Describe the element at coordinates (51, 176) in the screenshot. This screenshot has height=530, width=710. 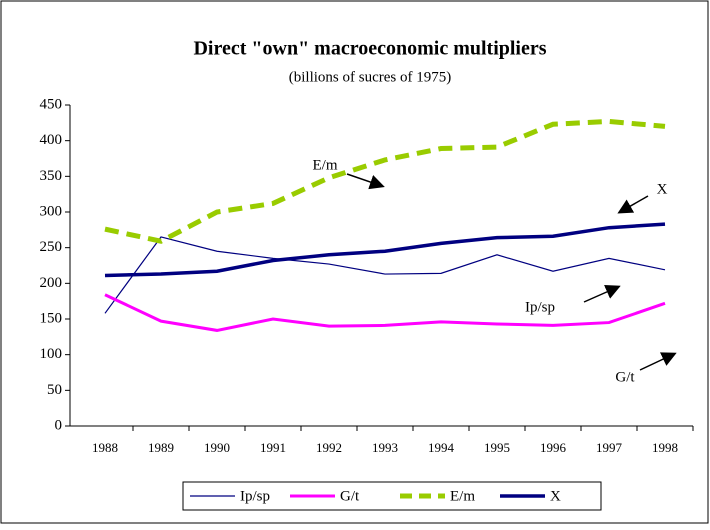
I see `y-tick-label: 350` at that location.